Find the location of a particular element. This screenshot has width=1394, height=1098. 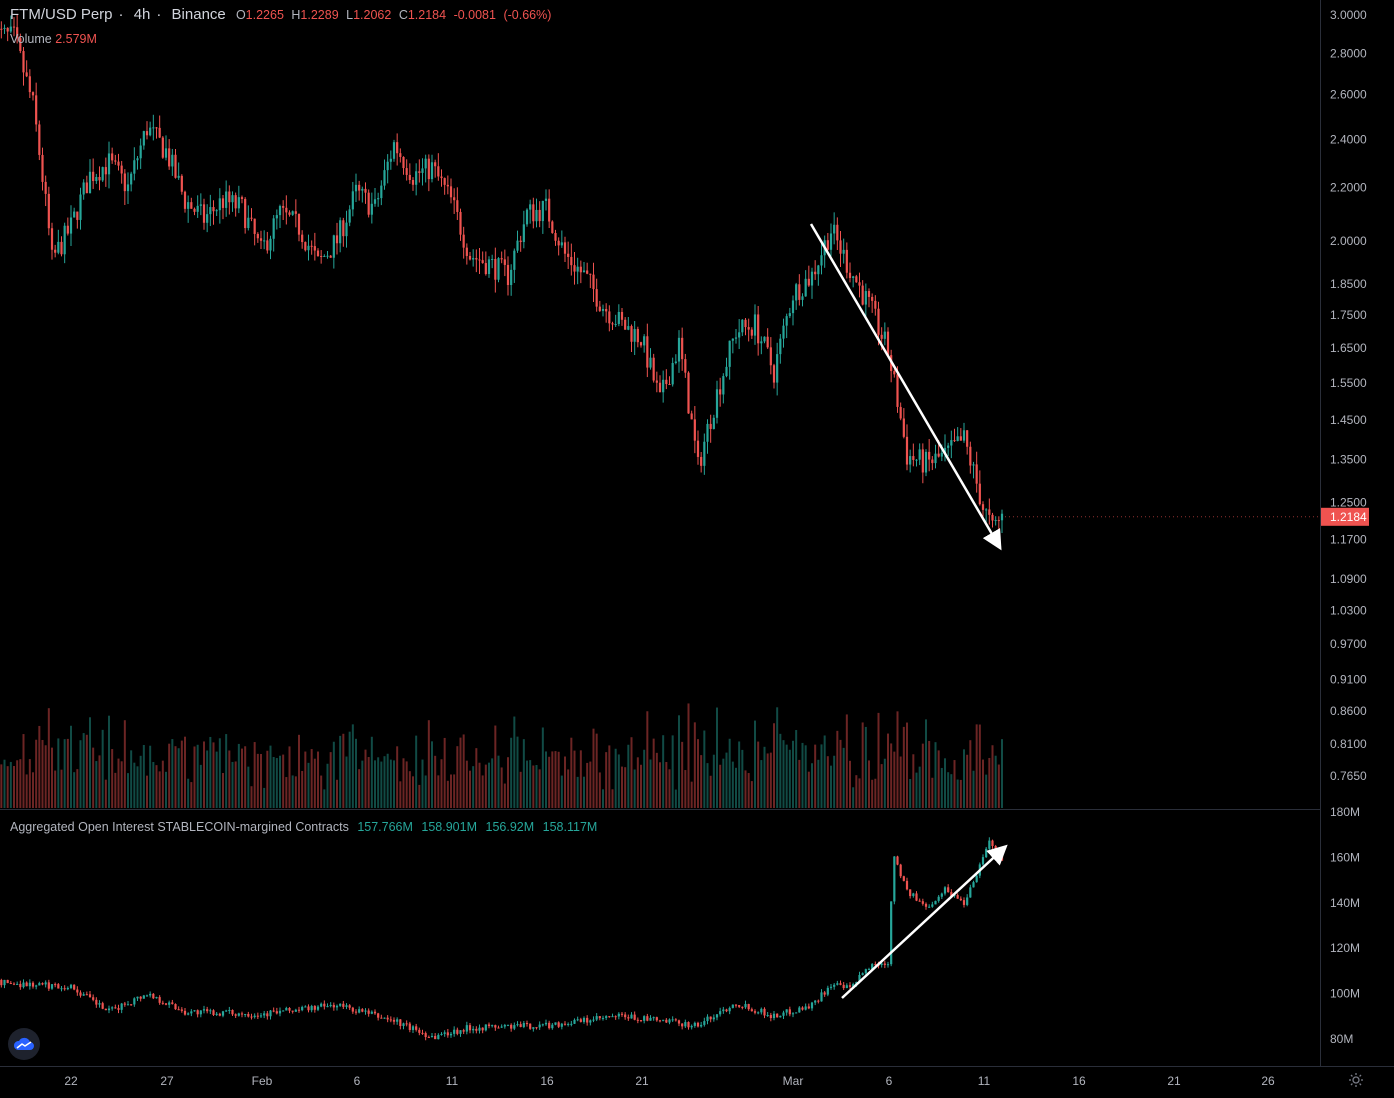

gear-icon is located at coordinates (1356, 1082).